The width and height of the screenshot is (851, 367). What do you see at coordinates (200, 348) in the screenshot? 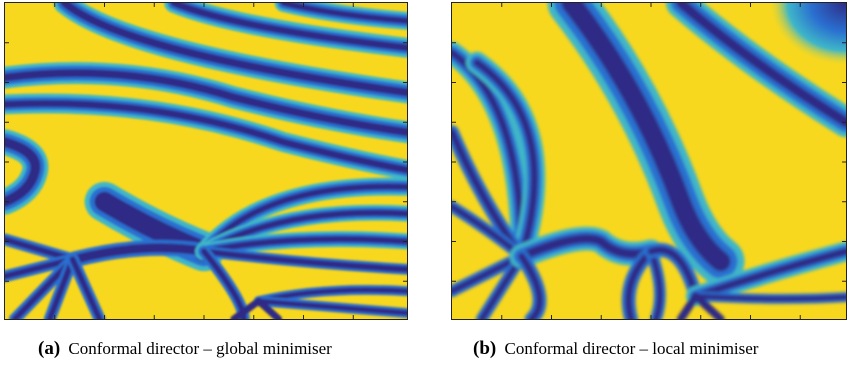
I see `caption-a-text: Conformal director – global minimiser` at bounding box center [200, 348].